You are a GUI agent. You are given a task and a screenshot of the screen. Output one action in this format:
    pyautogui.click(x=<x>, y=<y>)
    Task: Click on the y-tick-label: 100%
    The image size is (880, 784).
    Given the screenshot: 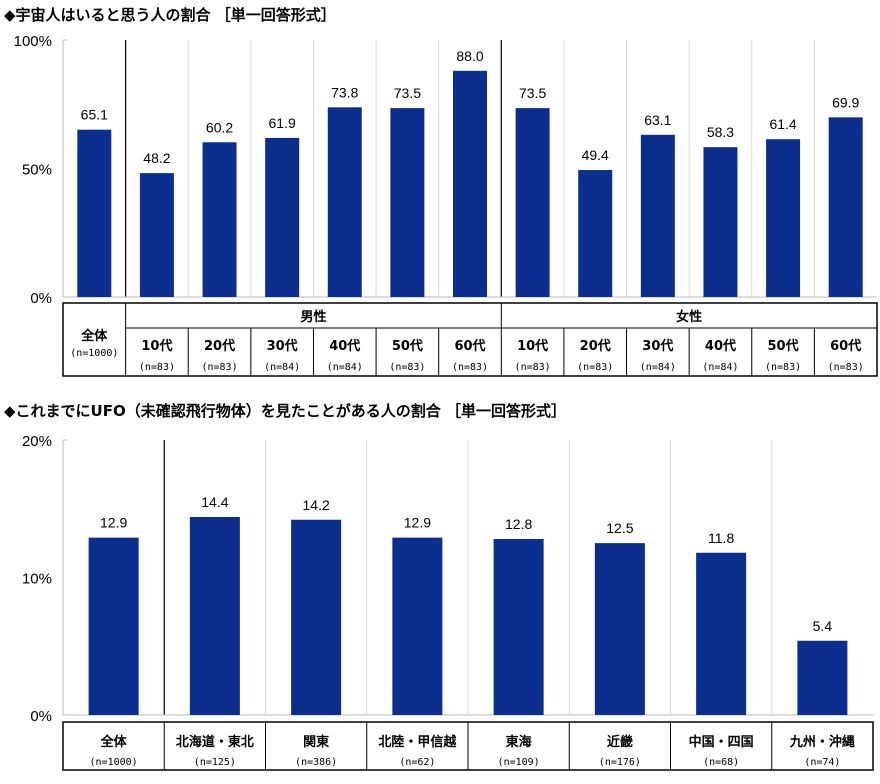 What is the action you would take?
    pyautogui.click(x=33, y=41)
    